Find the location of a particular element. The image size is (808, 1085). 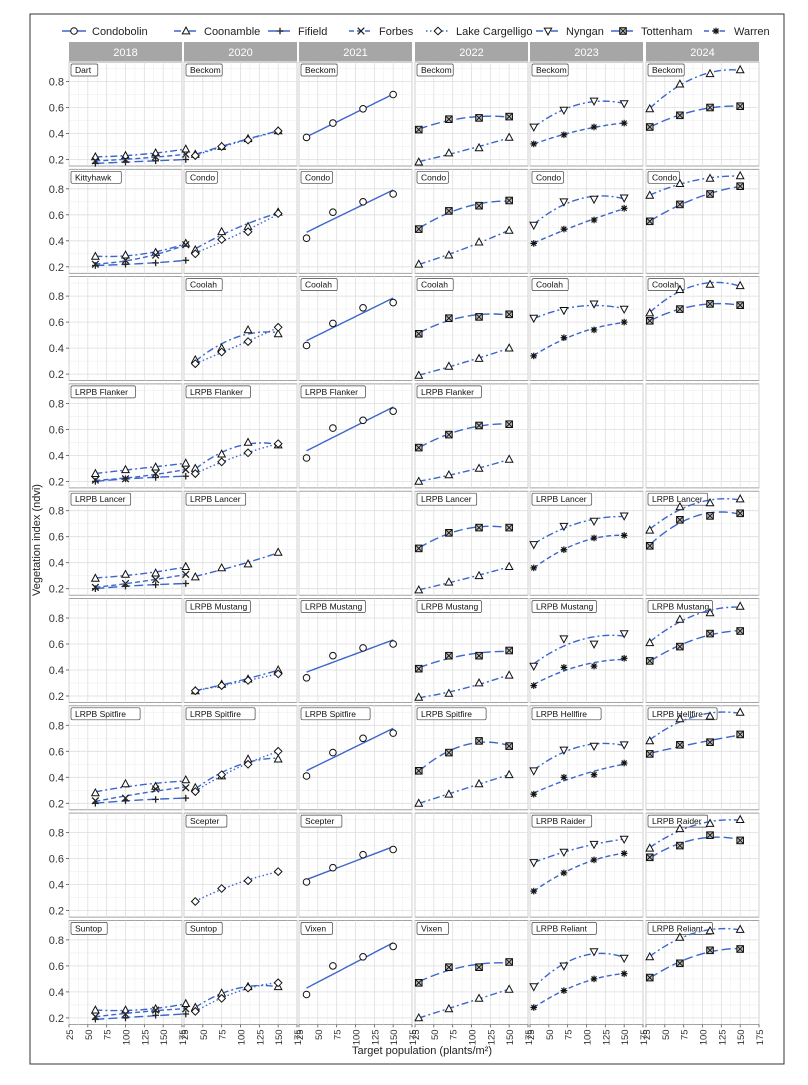

variety-label-1-1: Condo is located at coordinates (201, 177).